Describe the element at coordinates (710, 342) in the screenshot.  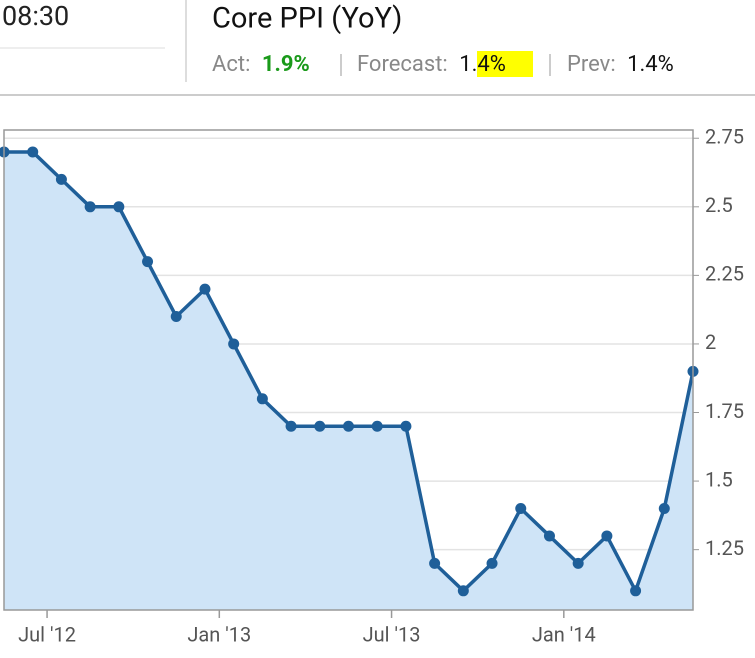
I see `y-tick-label: 2` at that location.